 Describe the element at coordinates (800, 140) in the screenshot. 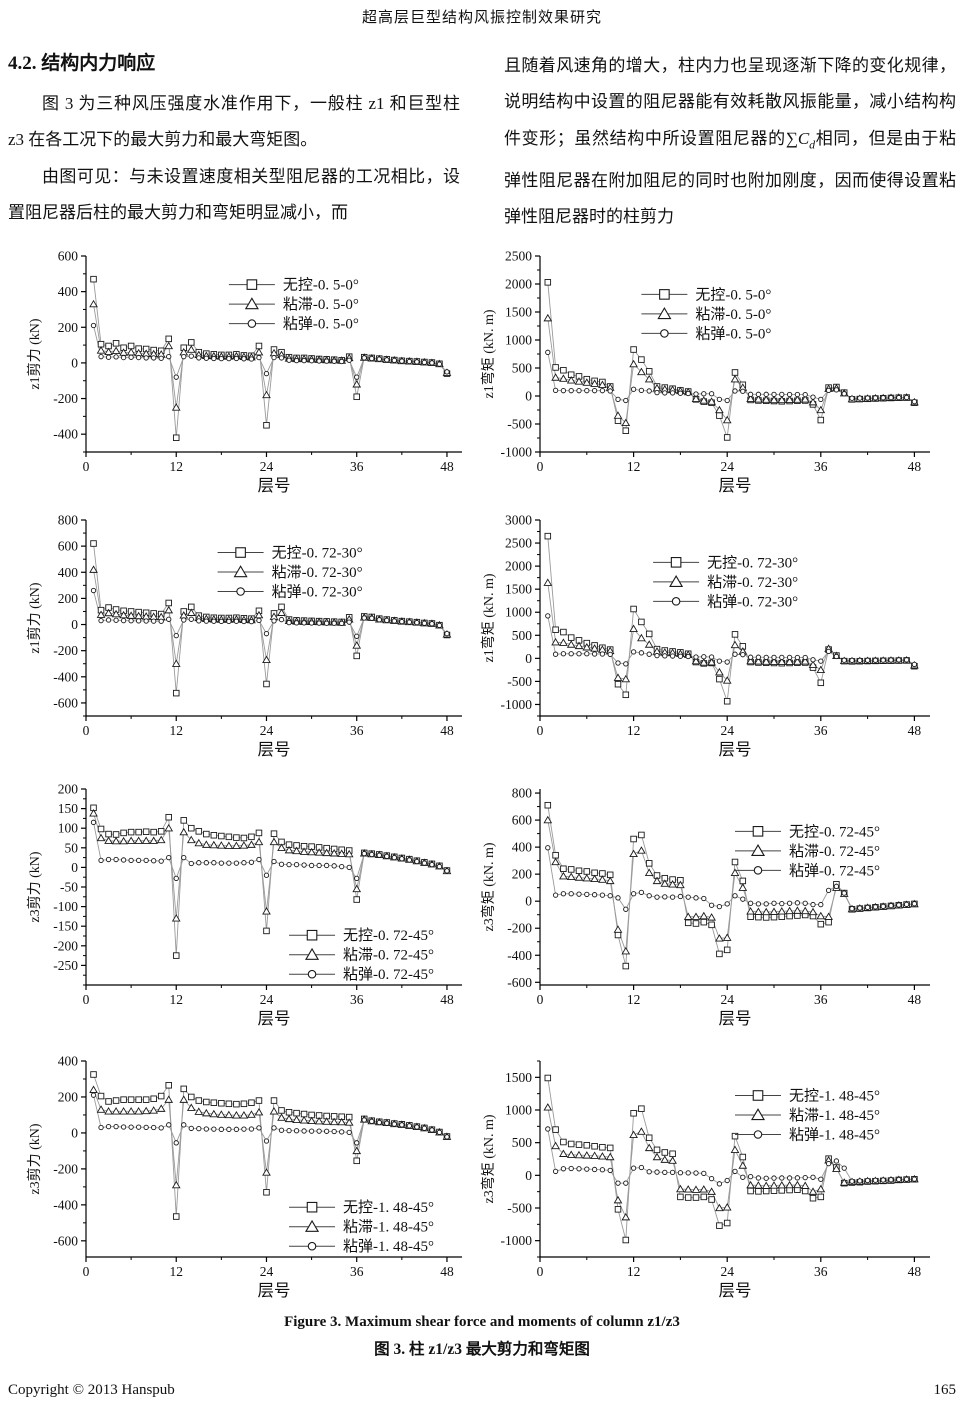

I see `sum-cd-formula: ∑Cd` at that location.